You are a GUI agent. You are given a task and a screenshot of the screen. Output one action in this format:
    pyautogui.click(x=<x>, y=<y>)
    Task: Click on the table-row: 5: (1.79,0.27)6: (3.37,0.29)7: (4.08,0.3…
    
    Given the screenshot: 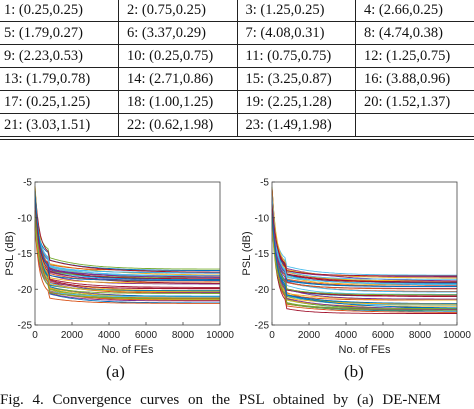 What is the action you would take?
    pyautogui.click(x=237, y=33)
    